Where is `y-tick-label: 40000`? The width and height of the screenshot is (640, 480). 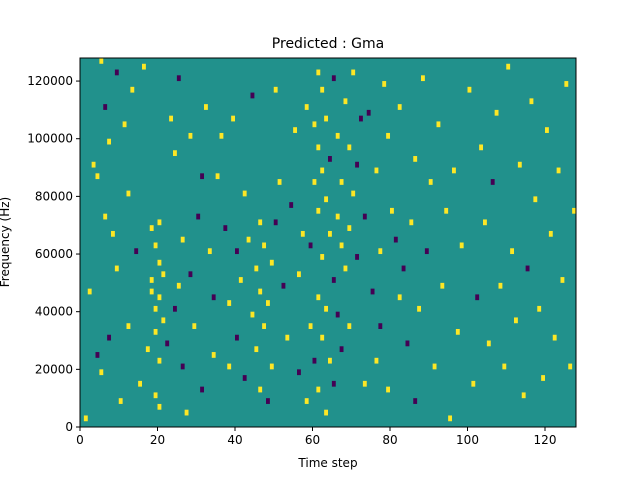
y-tick-label: 40000 is located at coordinates (54, 312).